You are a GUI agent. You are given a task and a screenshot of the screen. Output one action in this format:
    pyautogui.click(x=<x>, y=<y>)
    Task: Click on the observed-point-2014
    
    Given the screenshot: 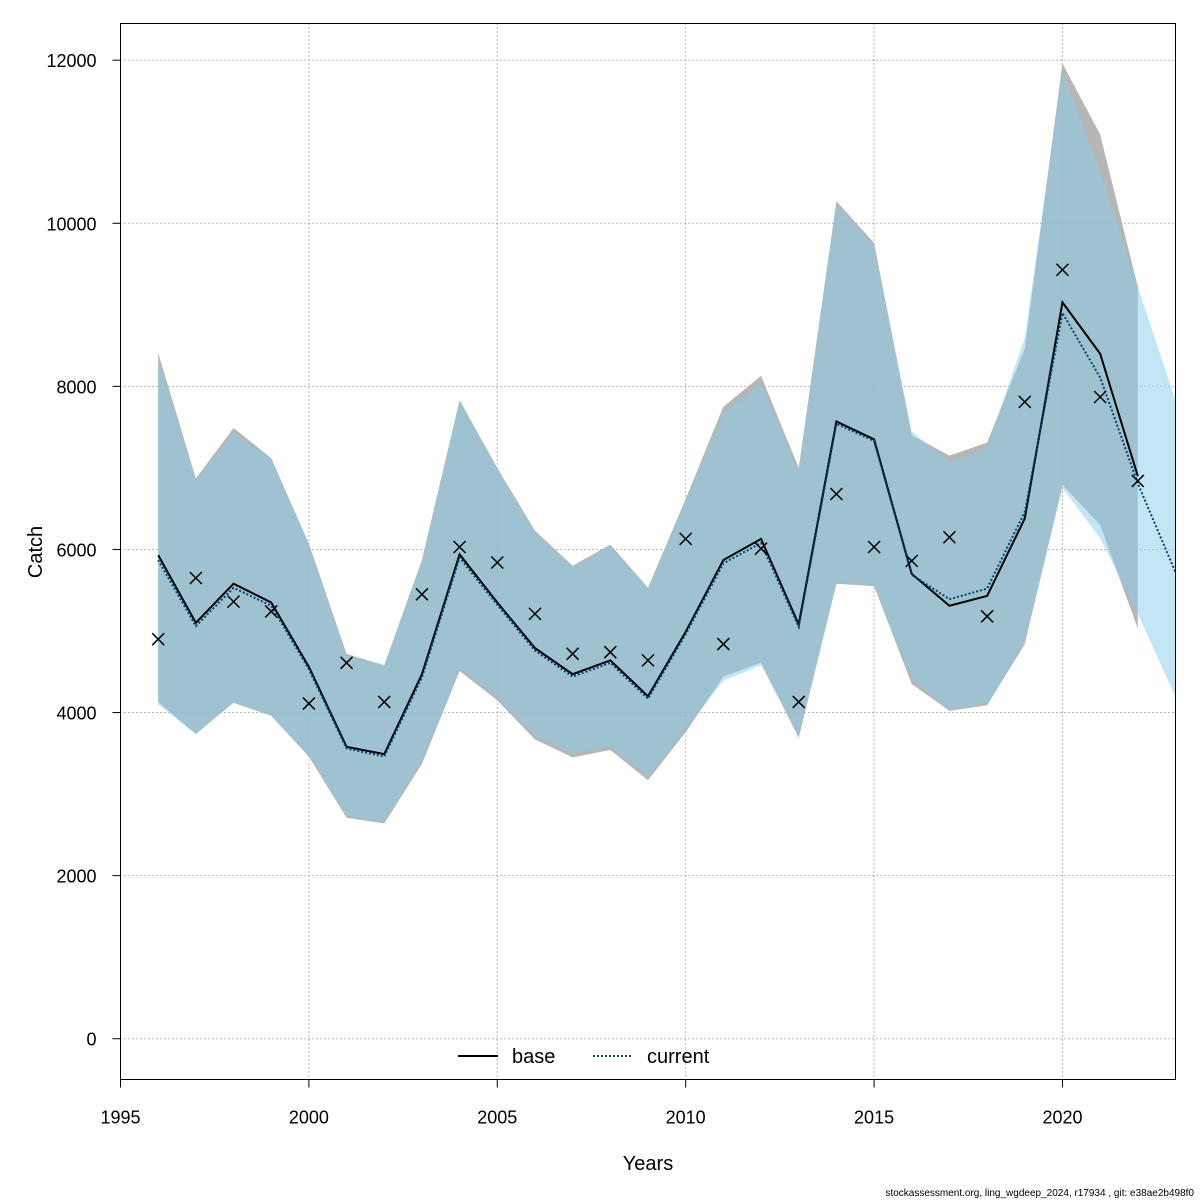 What is the action you would take?
    pyautogui.click(x=836, y=494)
    